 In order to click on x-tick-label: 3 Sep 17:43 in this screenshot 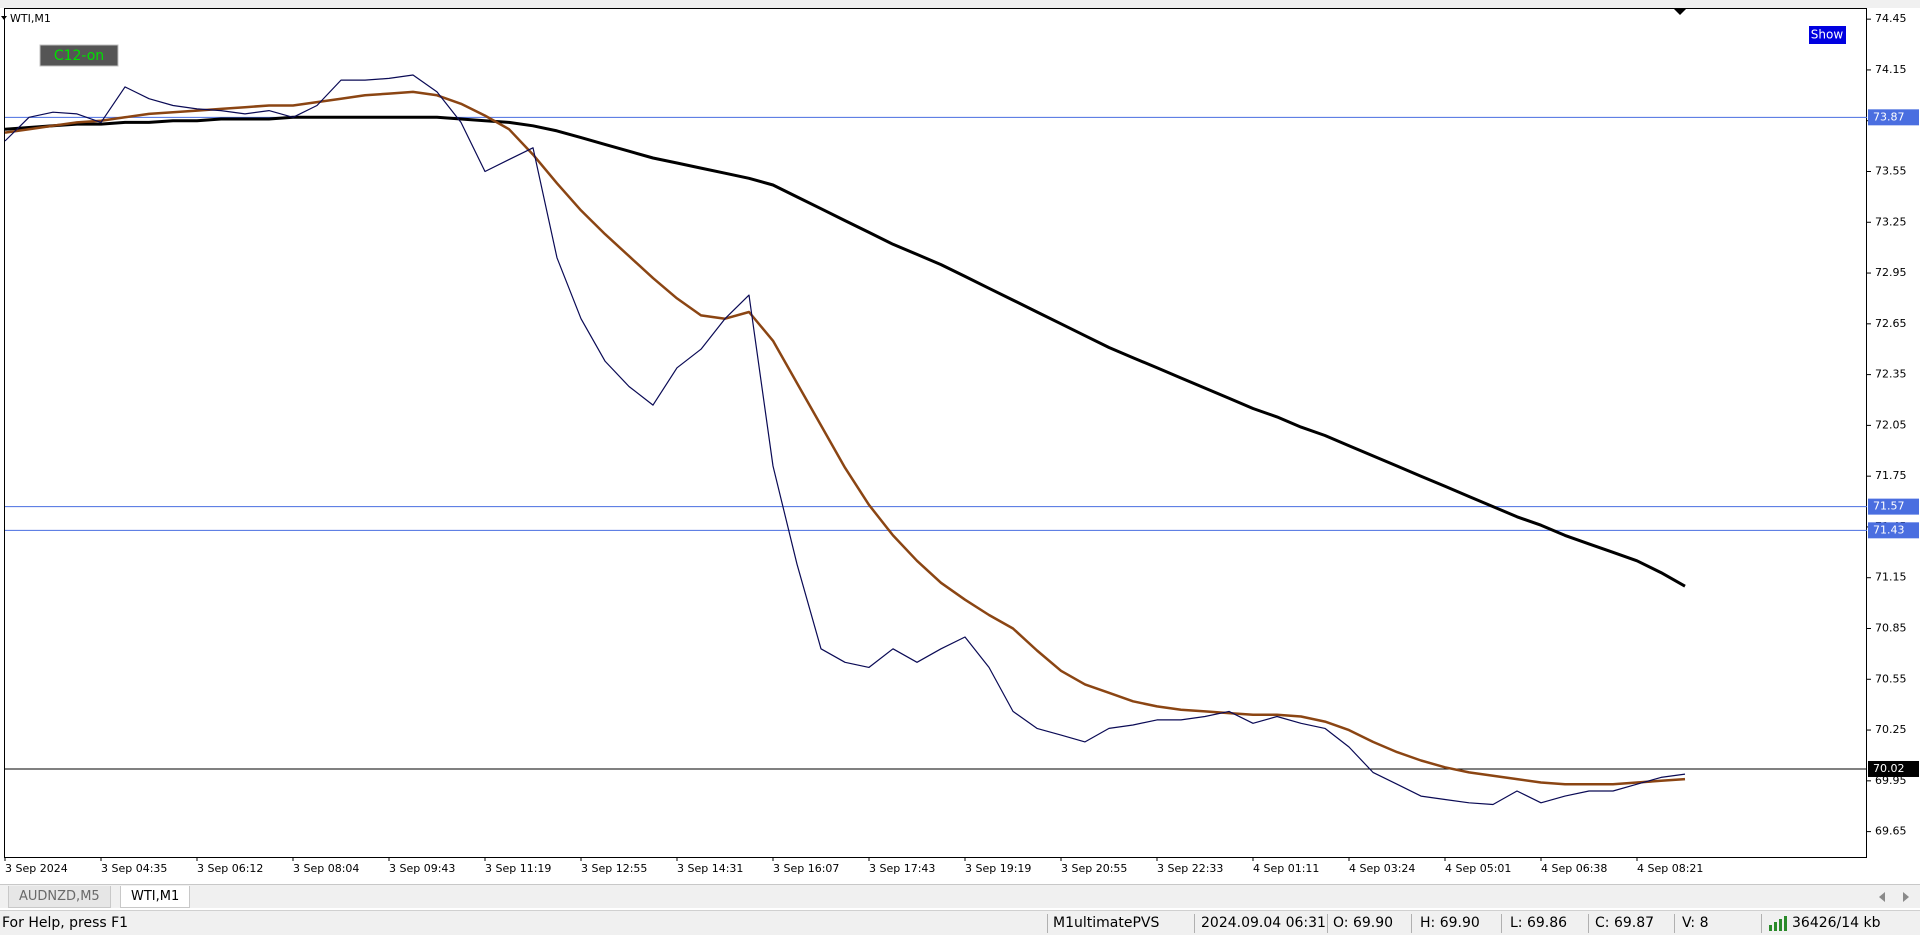, I will do `click(902, 868)`.